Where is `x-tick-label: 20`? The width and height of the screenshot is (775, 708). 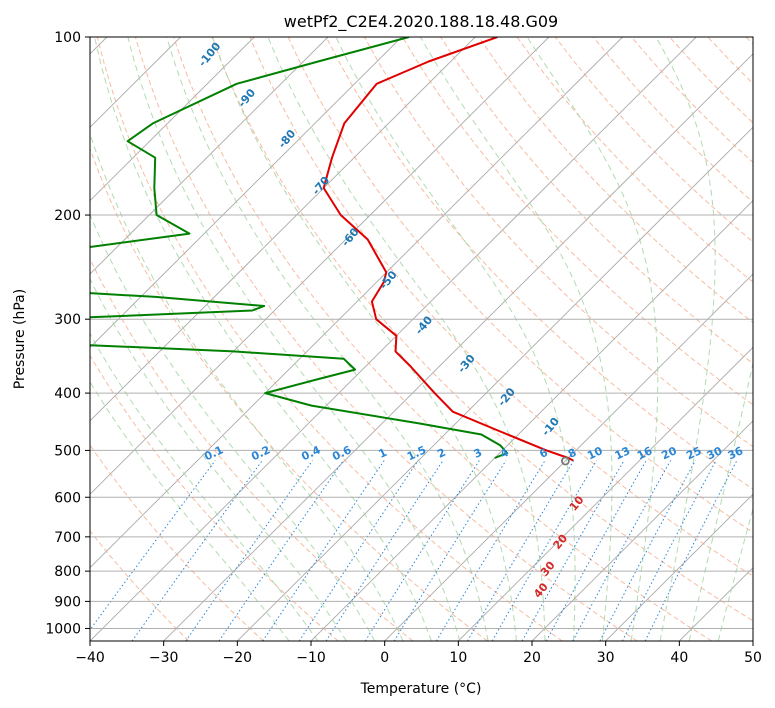
x-tick-label: 20 is located at coordinates (532, 658).